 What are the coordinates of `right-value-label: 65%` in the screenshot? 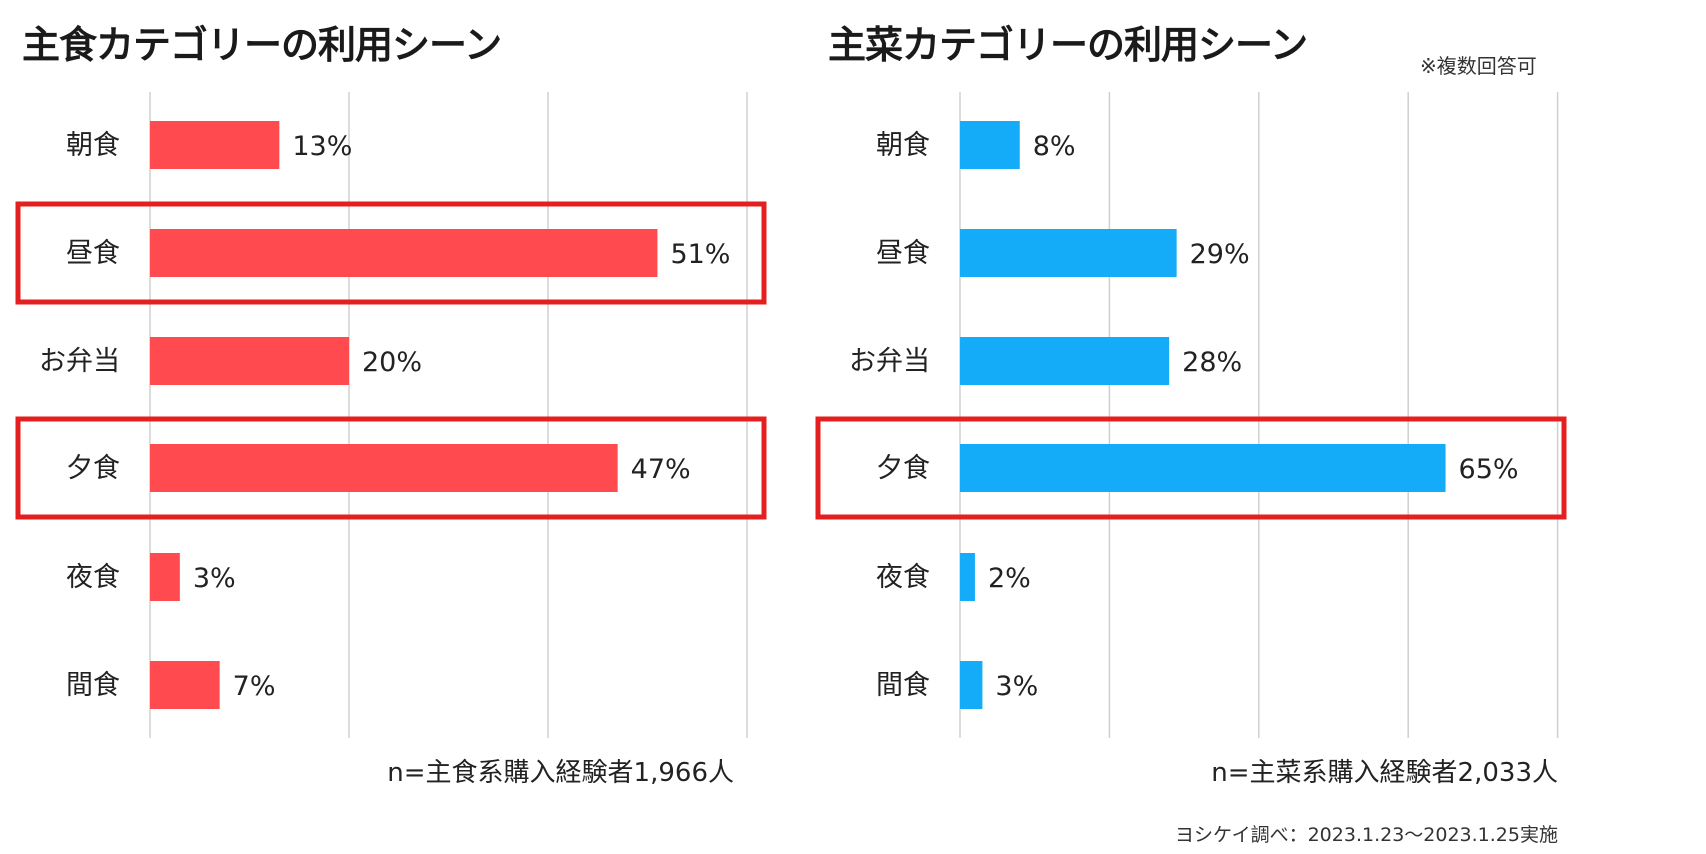 It's located at (1489, 469).